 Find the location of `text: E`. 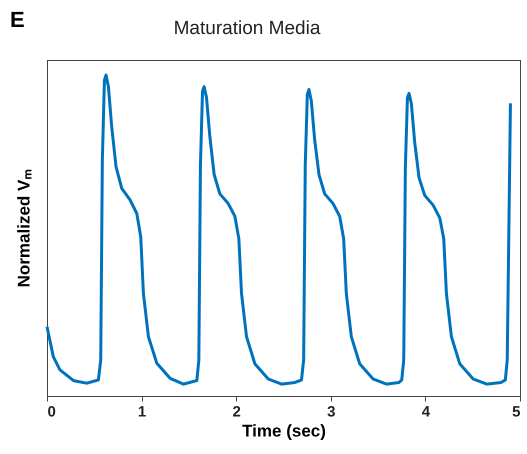

text: E is located at coordinates (17, 19).